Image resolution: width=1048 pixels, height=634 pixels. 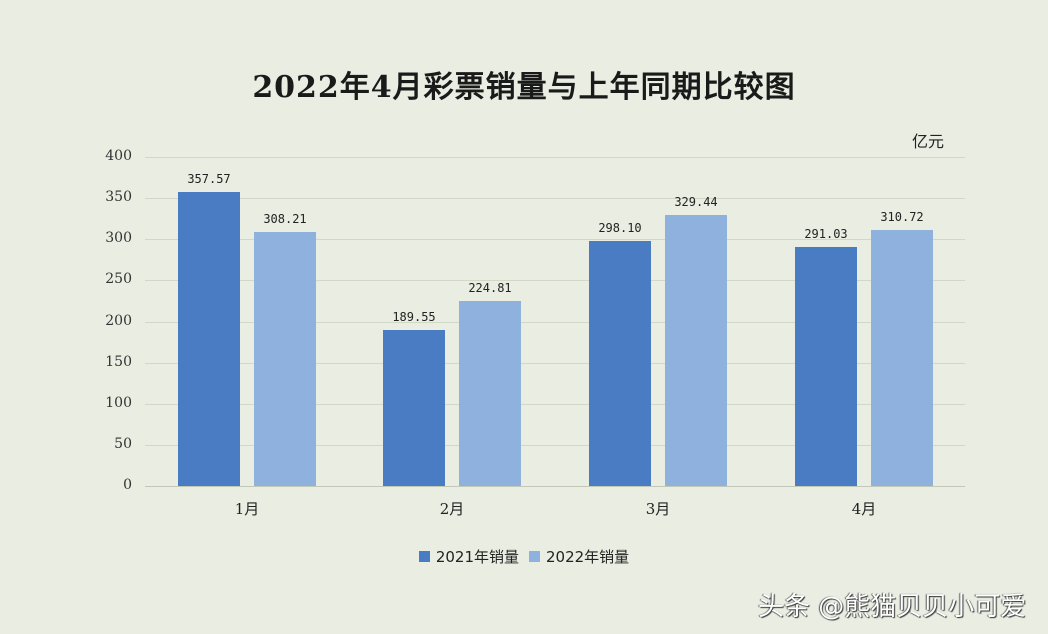 I want to click on y-tick-label: 150, so click(x=118, y=362).